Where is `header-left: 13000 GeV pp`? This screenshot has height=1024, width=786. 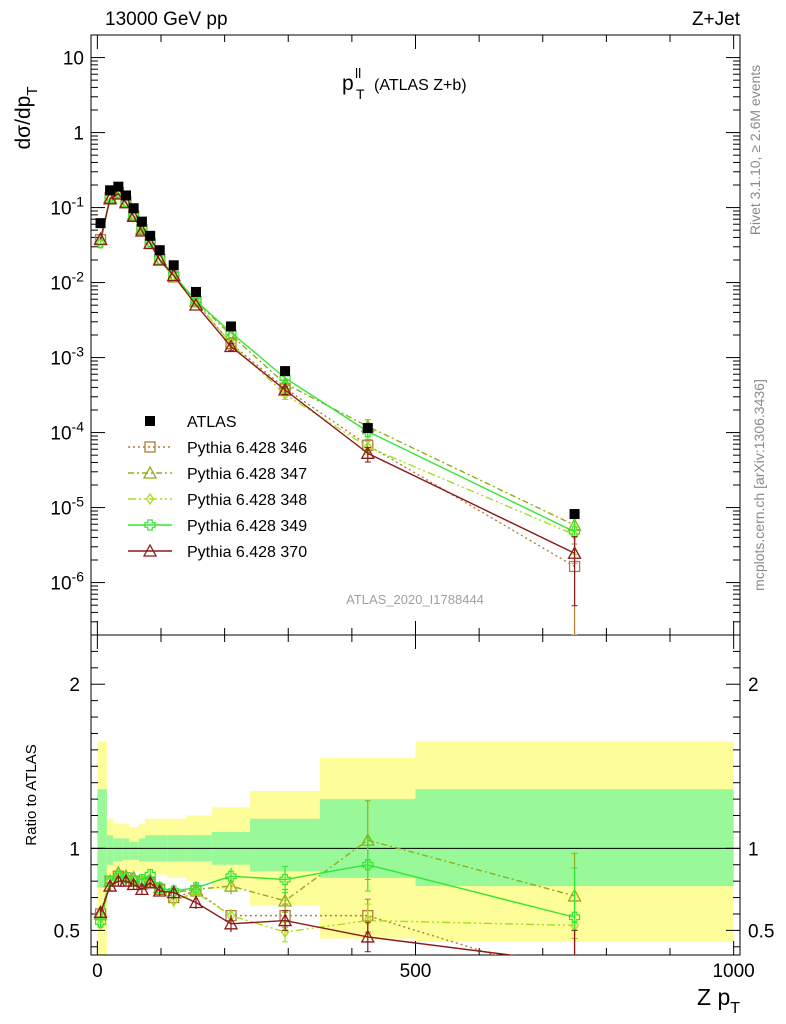 header-left: 13000 GeV pp is located at coordinates (166, 19).